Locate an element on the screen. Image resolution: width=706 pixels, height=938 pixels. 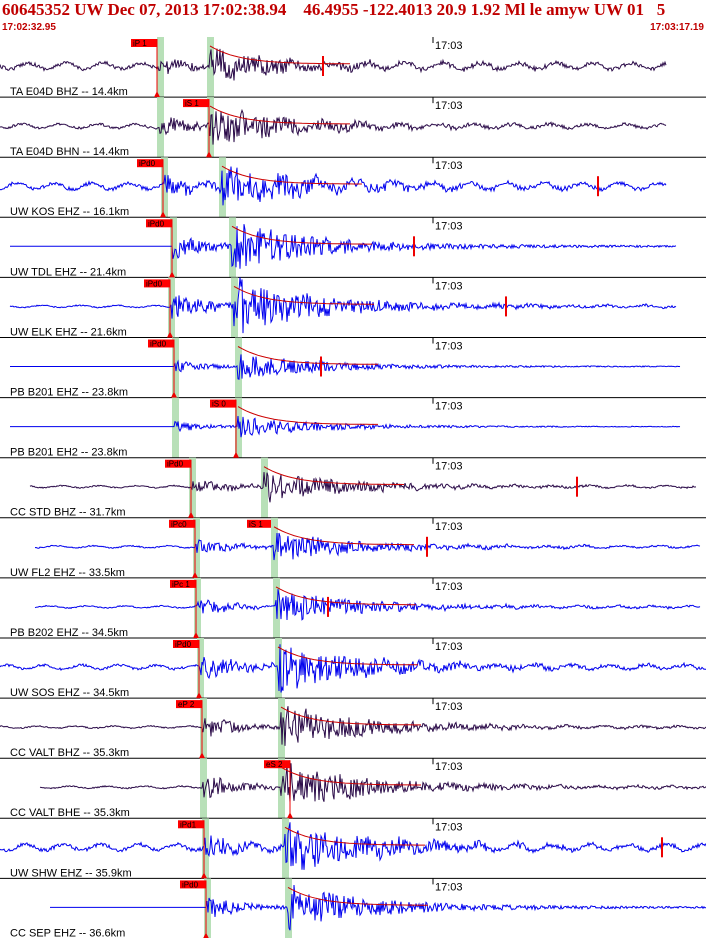
channel-row: 17:03 iPd0 UW SOS EHZ -- 34.5km is located at coordinates (353, 668).